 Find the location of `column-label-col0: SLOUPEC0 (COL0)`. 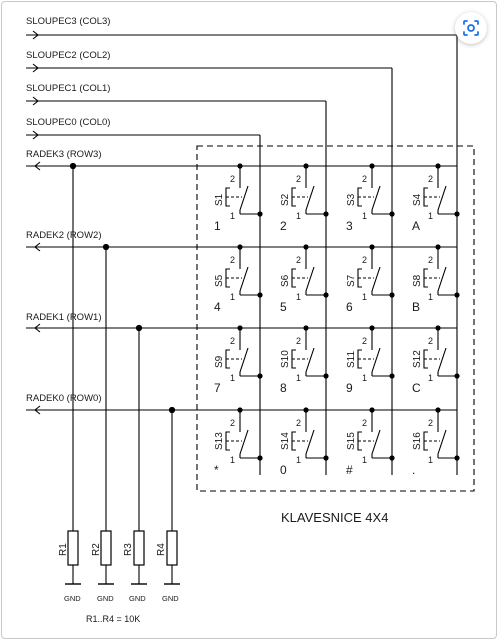

column-label-col0: SLOUPEC0 (COL0) is located at coordinates (68, 122).